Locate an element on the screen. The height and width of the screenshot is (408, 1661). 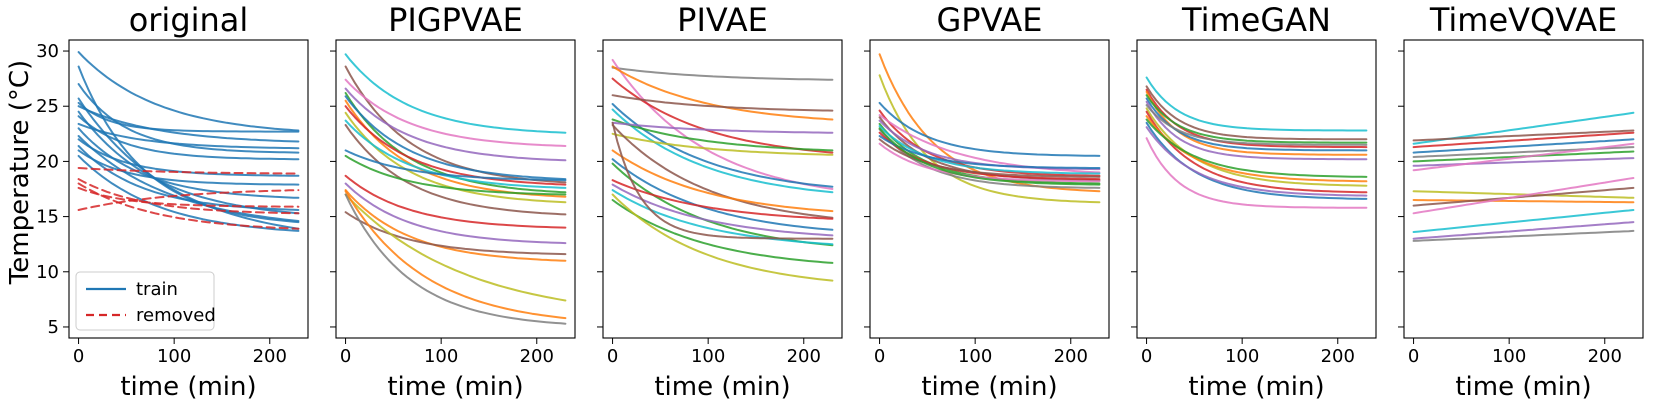
legend-label-removed: removed is located at coordinates (176, 315).